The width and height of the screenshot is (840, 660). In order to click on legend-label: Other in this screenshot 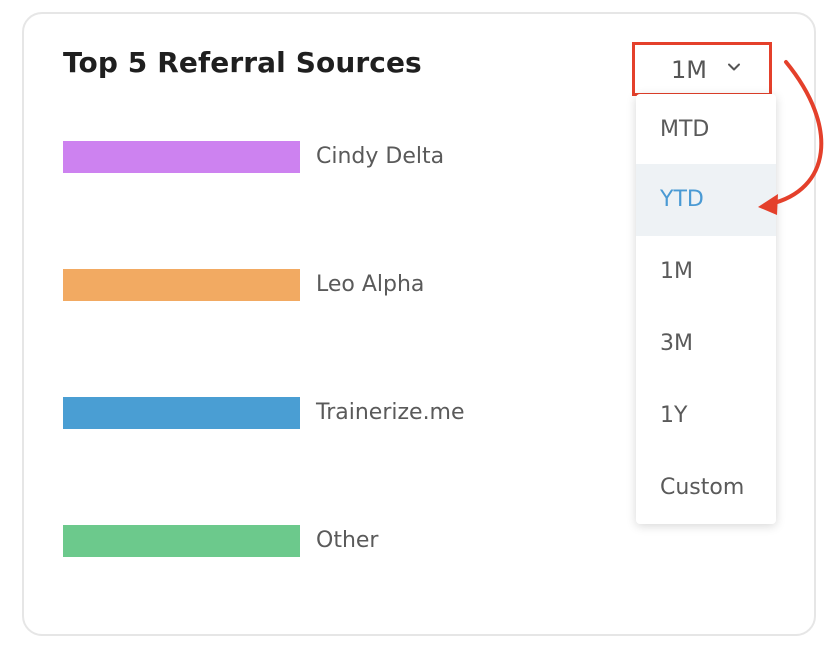, I will do `click(347, 540)`.